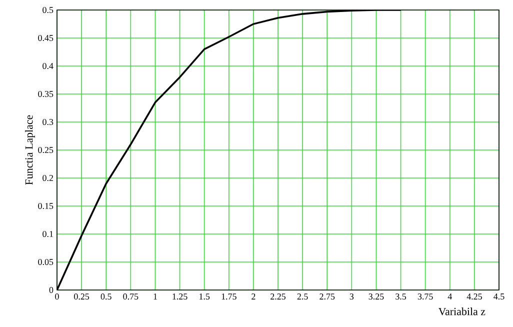  Describe the element at coordinates (180, 297) in the screenshot. I see `x-tick-label: 1.25` at that location.